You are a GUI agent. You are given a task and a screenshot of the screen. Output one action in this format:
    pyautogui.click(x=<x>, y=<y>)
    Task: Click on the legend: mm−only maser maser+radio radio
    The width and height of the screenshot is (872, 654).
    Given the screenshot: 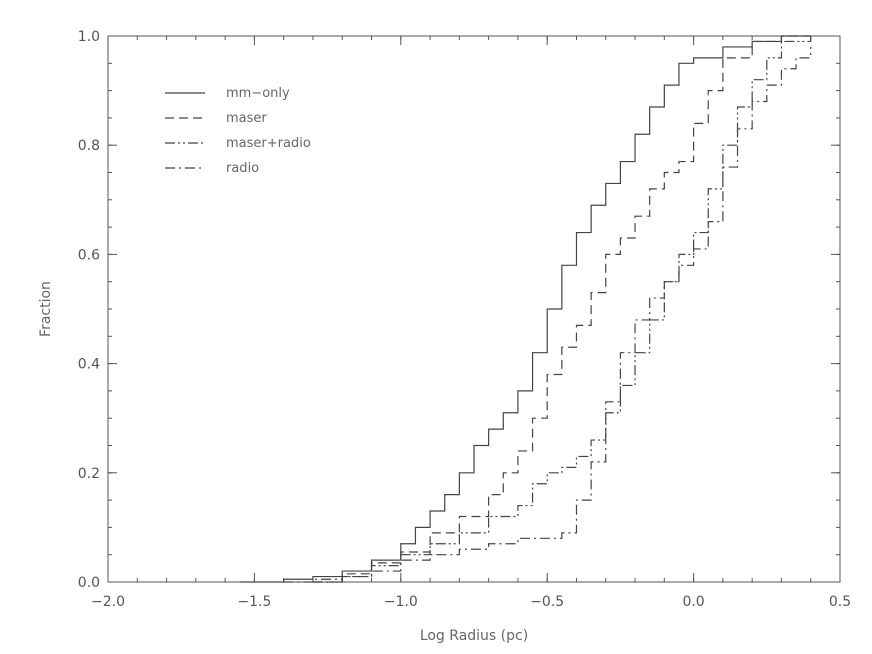 What is the action you would take?
    pyautogui.click(x=238, y=131)
    